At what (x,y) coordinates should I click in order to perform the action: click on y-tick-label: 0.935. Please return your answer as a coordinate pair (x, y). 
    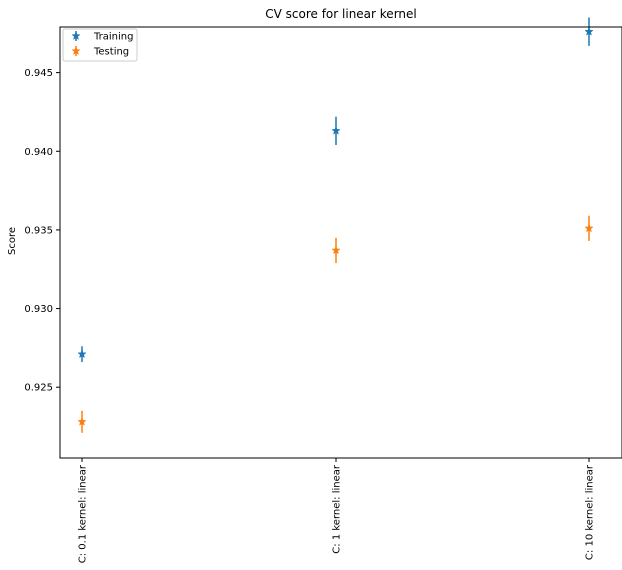
    Looking at the image, I should click on (38, 230).